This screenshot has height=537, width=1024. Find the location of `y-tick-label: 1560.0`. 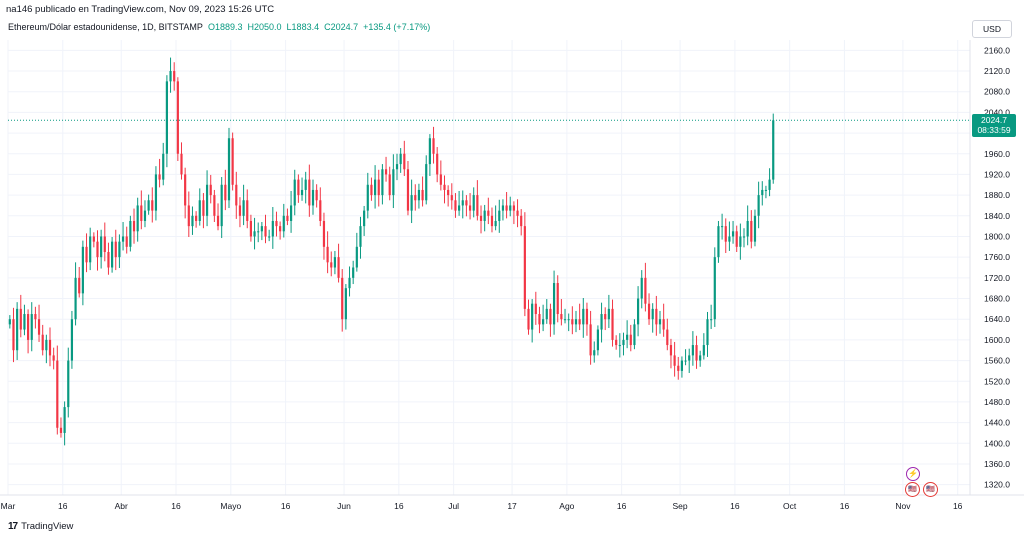

y-tick-label: 1560.0 is located at coordinates (997, 361).